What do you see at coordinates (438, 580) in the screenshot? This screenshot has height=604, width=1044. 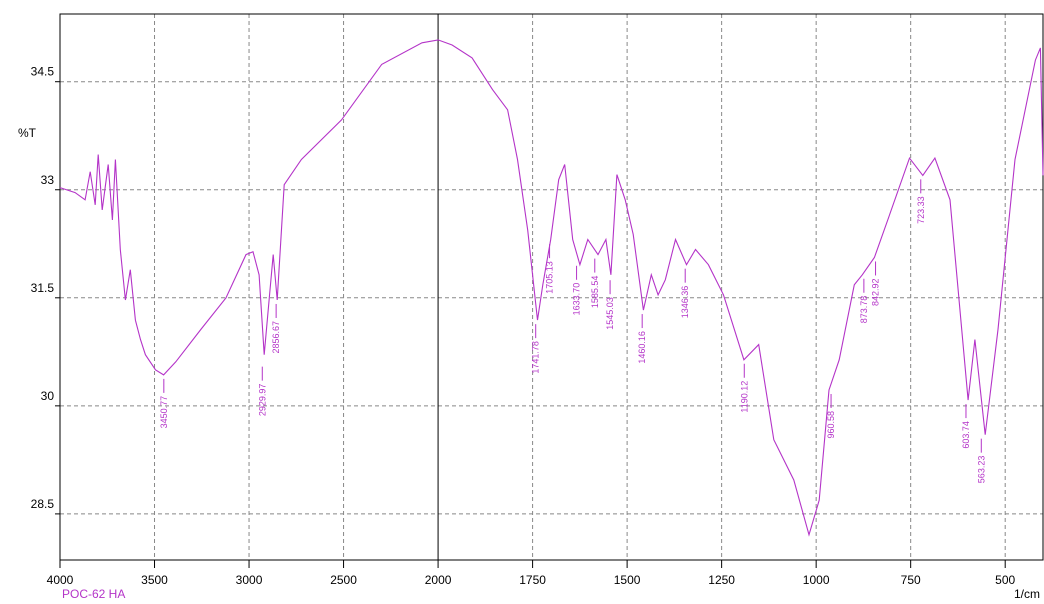 I see `x-tick-label: 2000` at bounding box center [438, 580].